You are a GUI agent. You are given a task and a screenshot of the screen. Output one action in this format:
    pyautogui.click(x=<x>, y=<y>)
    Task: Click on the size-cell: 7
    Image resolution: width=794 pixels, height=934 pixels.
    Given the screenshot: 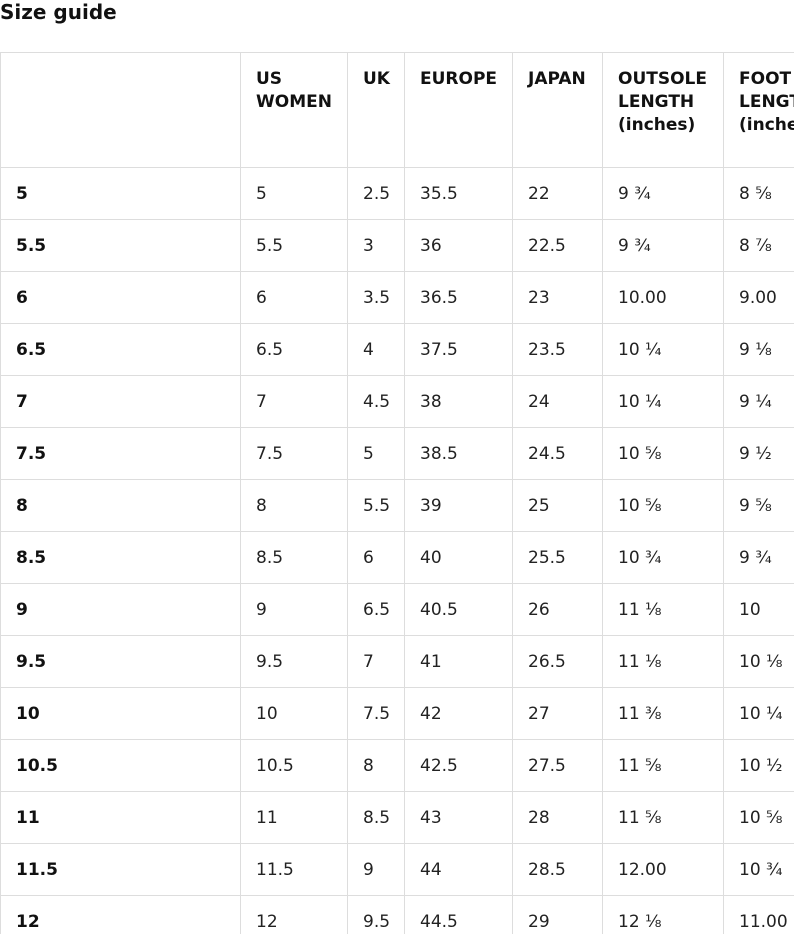 What is the action you would take?
    pyautogui.click(x=120, y=401)
    